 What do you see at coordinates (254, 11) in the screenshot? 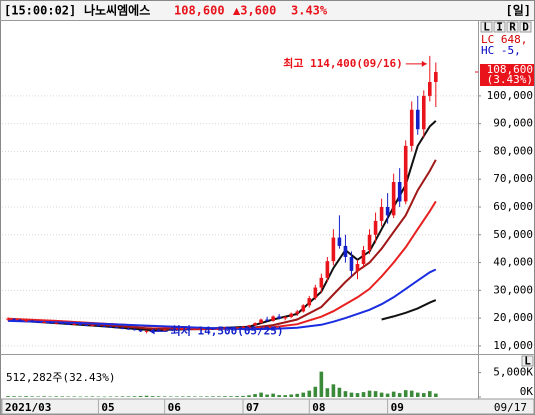
I see `change: ▲3,600` at bounding box center [254, 11].